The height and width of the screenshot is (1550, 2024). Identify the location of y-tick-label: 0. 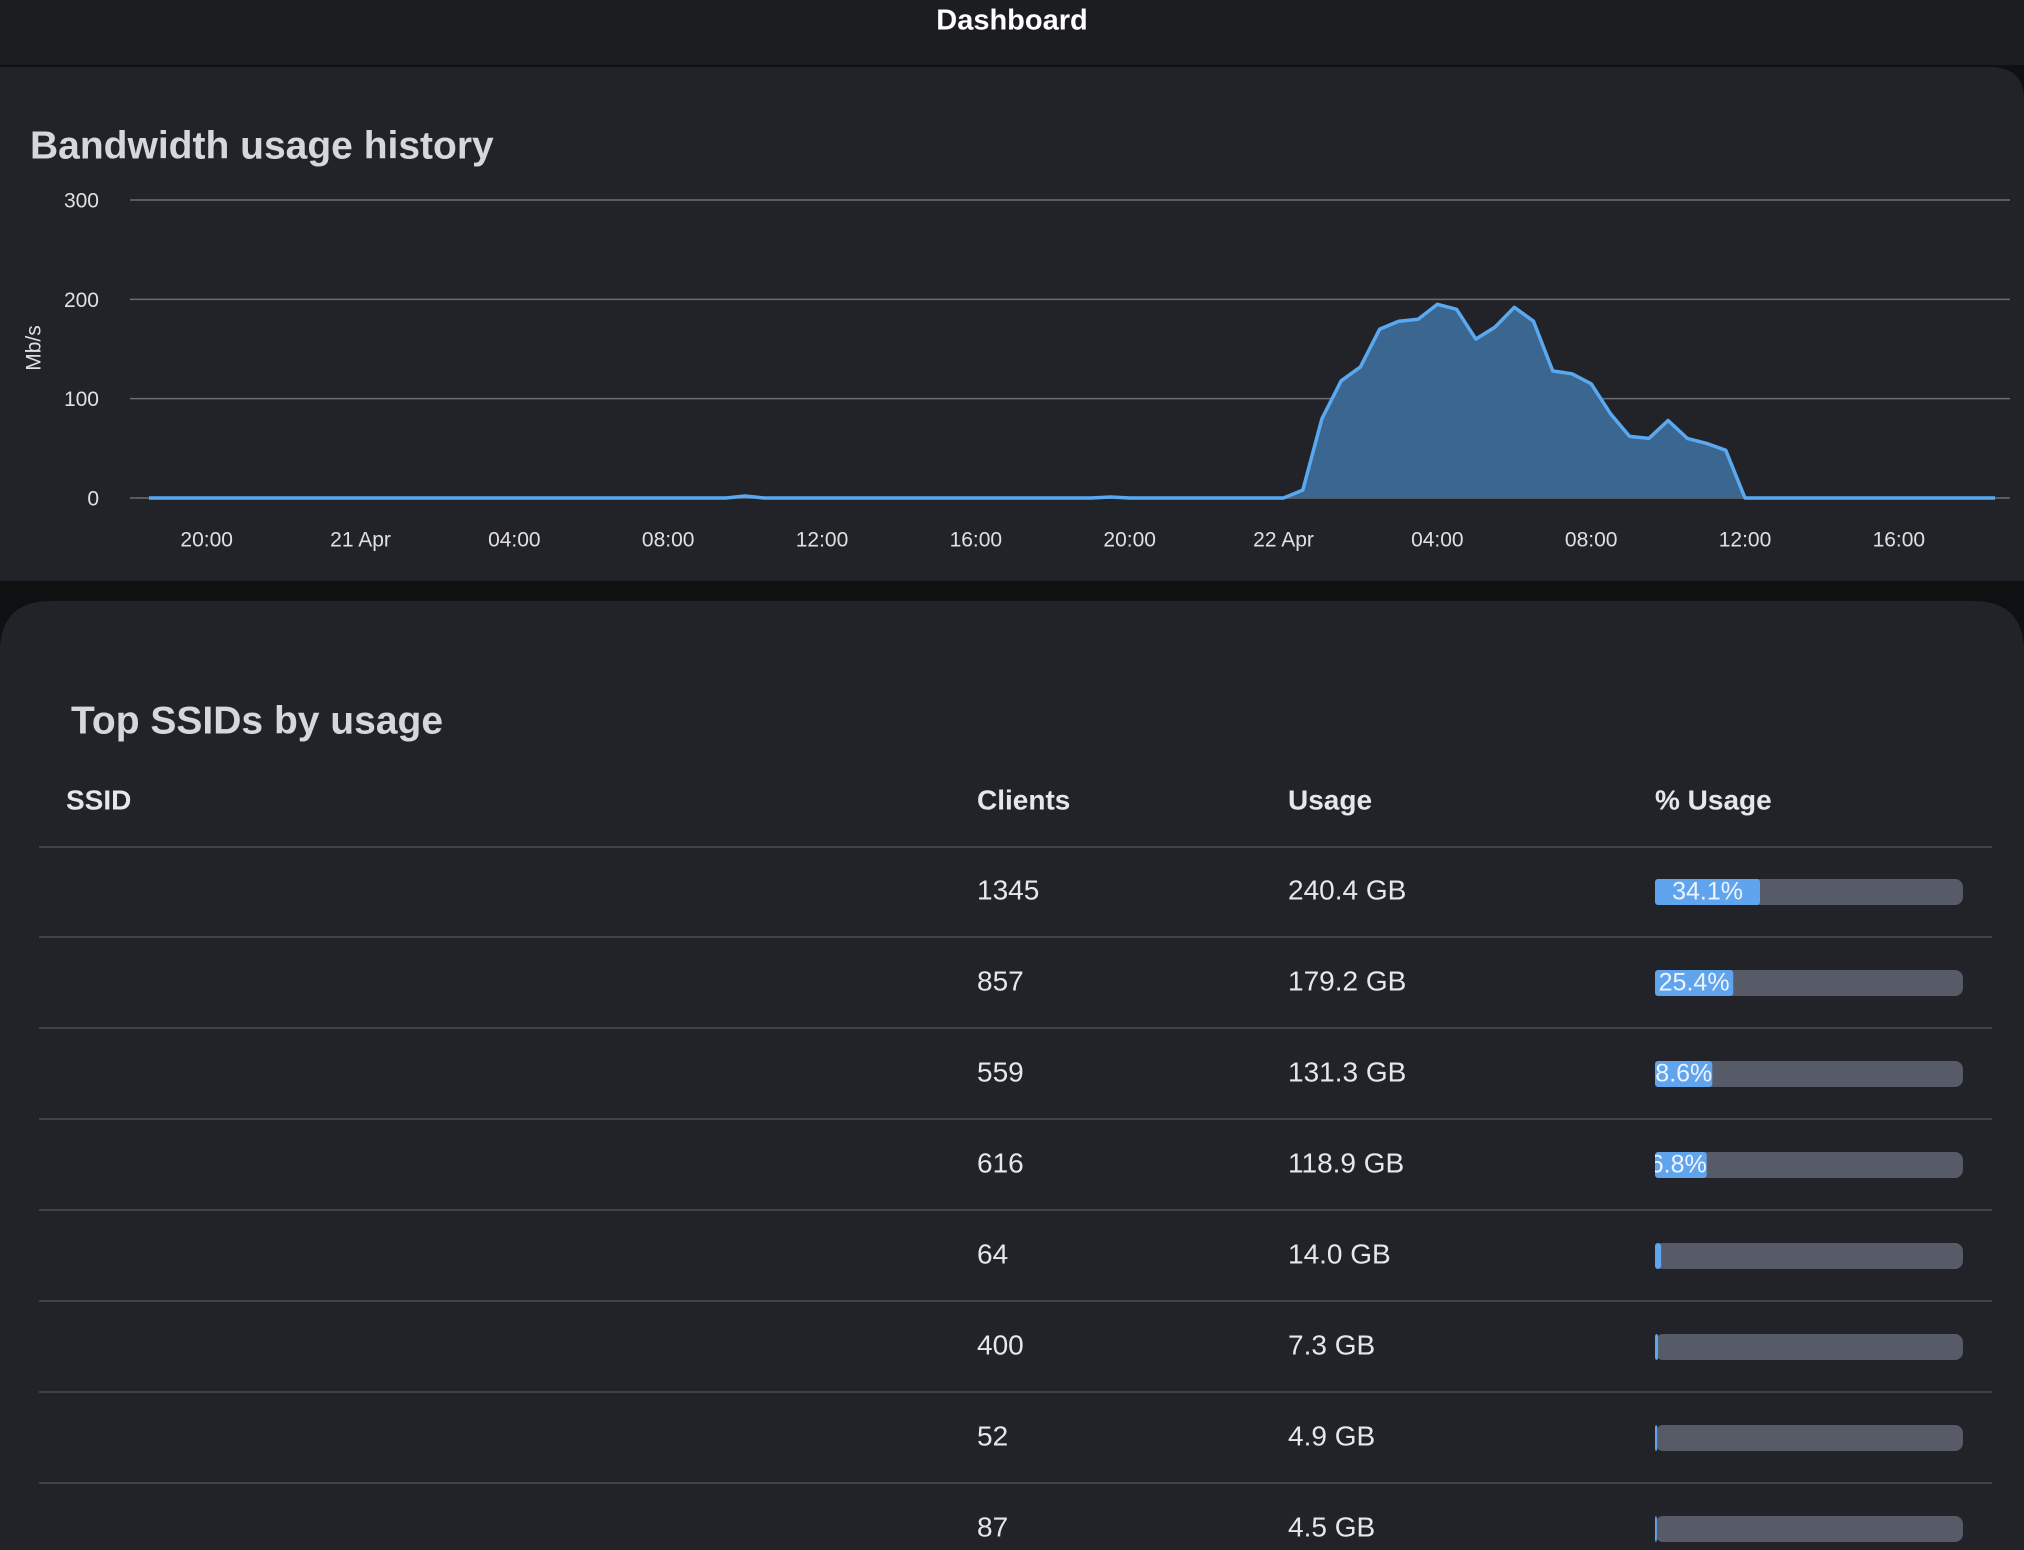
(93, 499).